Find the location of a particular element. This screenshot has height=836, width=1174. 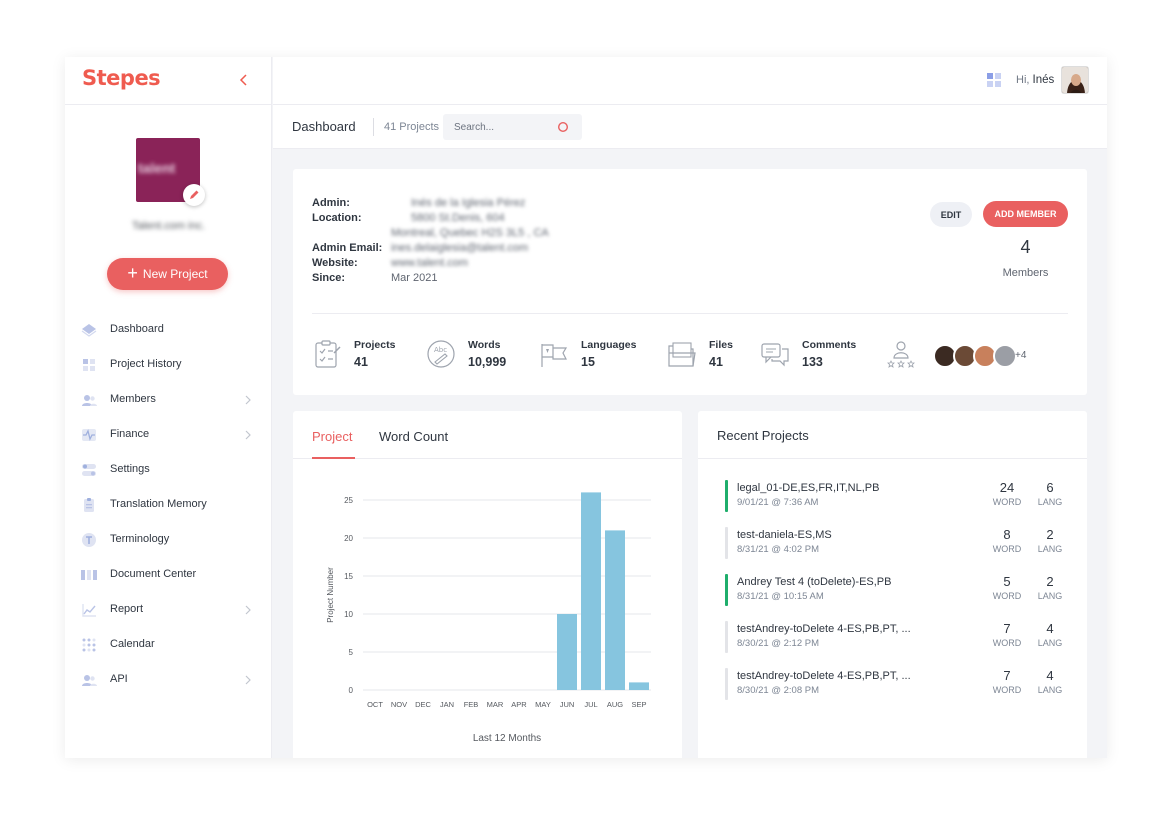

since-value: Mar 2021 is located at coordinates (414, 278).